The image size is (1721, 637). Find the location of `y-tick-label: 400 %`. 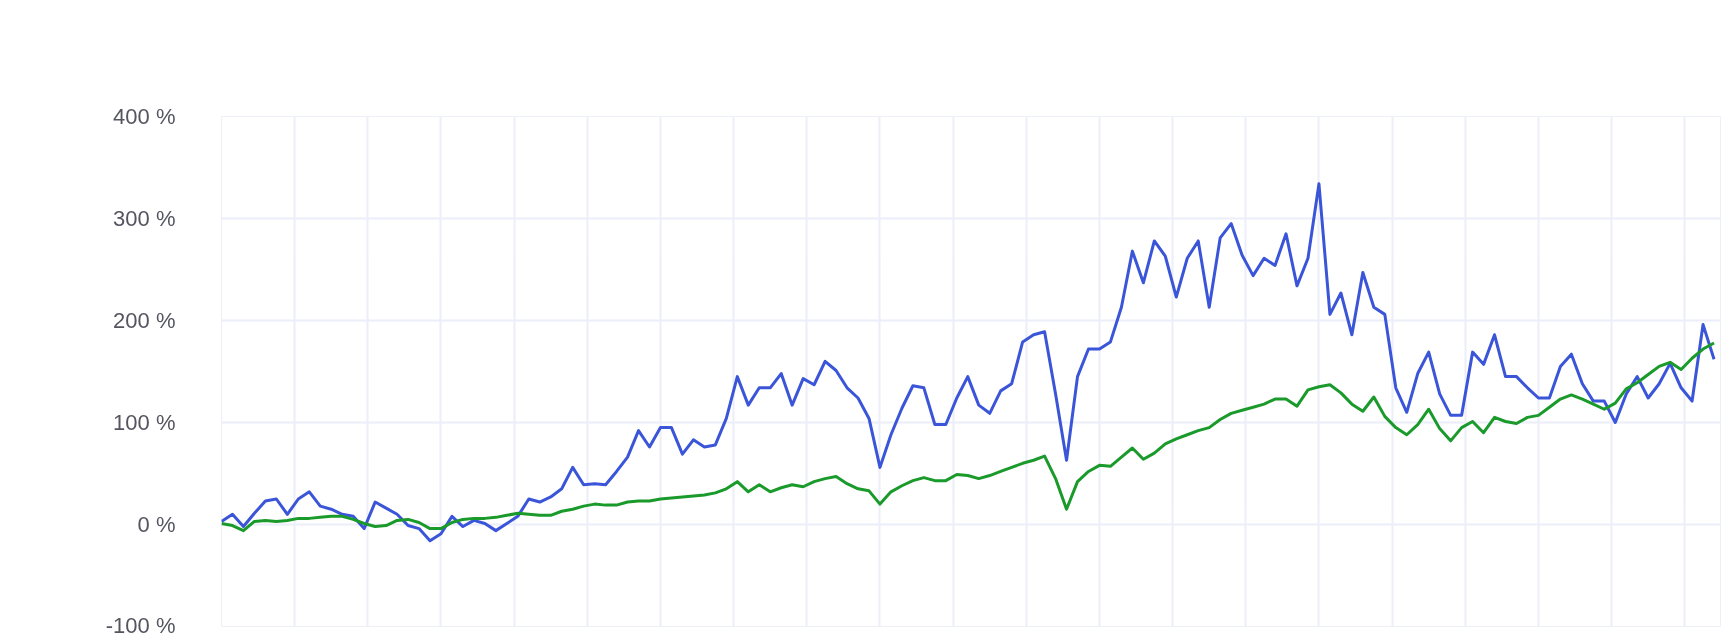

y-tick-label: 400 % is located at coordinates (144, 116).